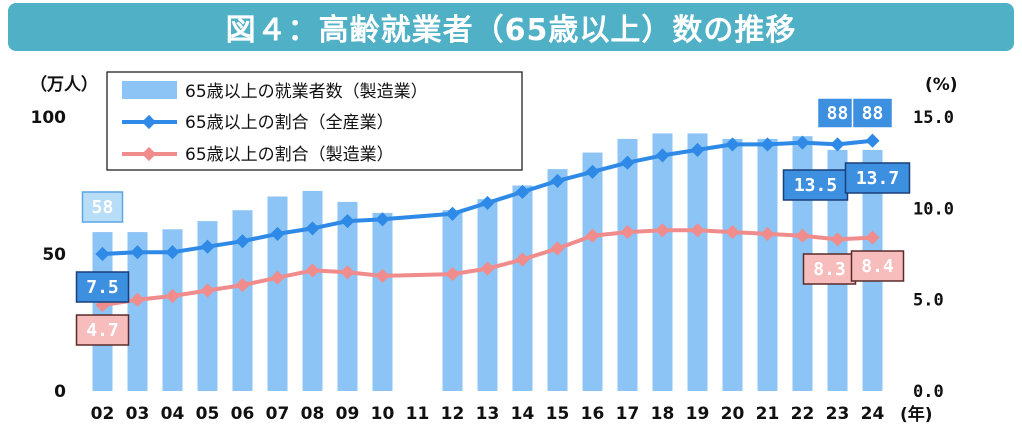  What do you see at coordinates (64, 84) in the screenshot?
I see `left-axis-unit: （万人）` at bounding box center [64, 84].